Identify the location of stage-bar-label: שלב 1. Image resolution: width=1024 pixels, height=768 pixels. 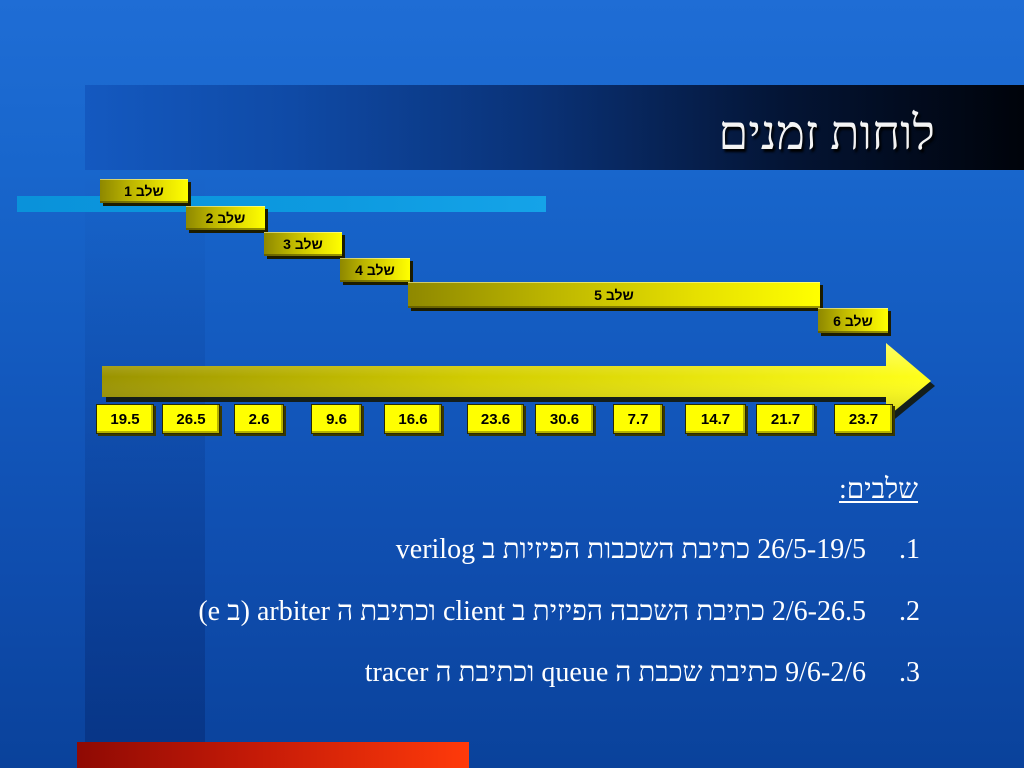
(144, 191).